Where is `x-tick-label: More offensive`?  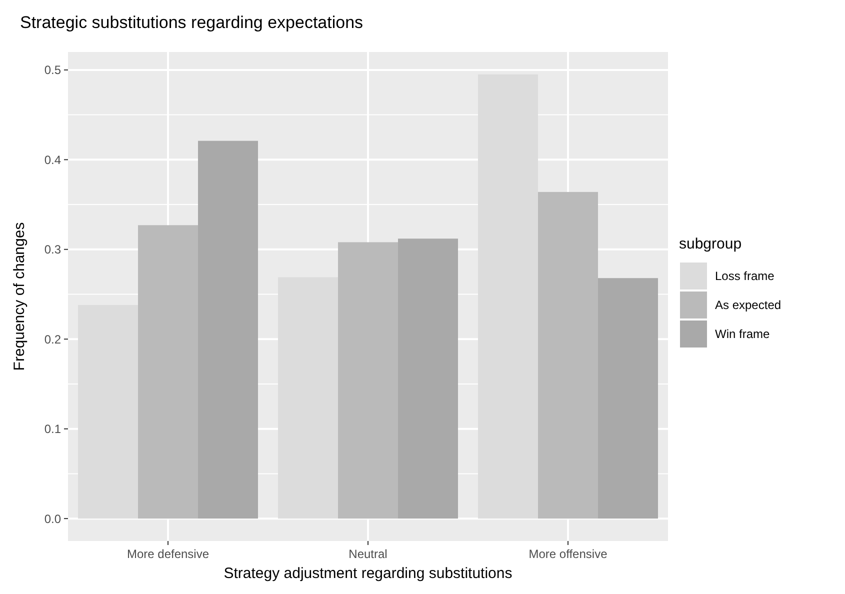 x-tick-label: More offensive is located at coordinates (568, 554).